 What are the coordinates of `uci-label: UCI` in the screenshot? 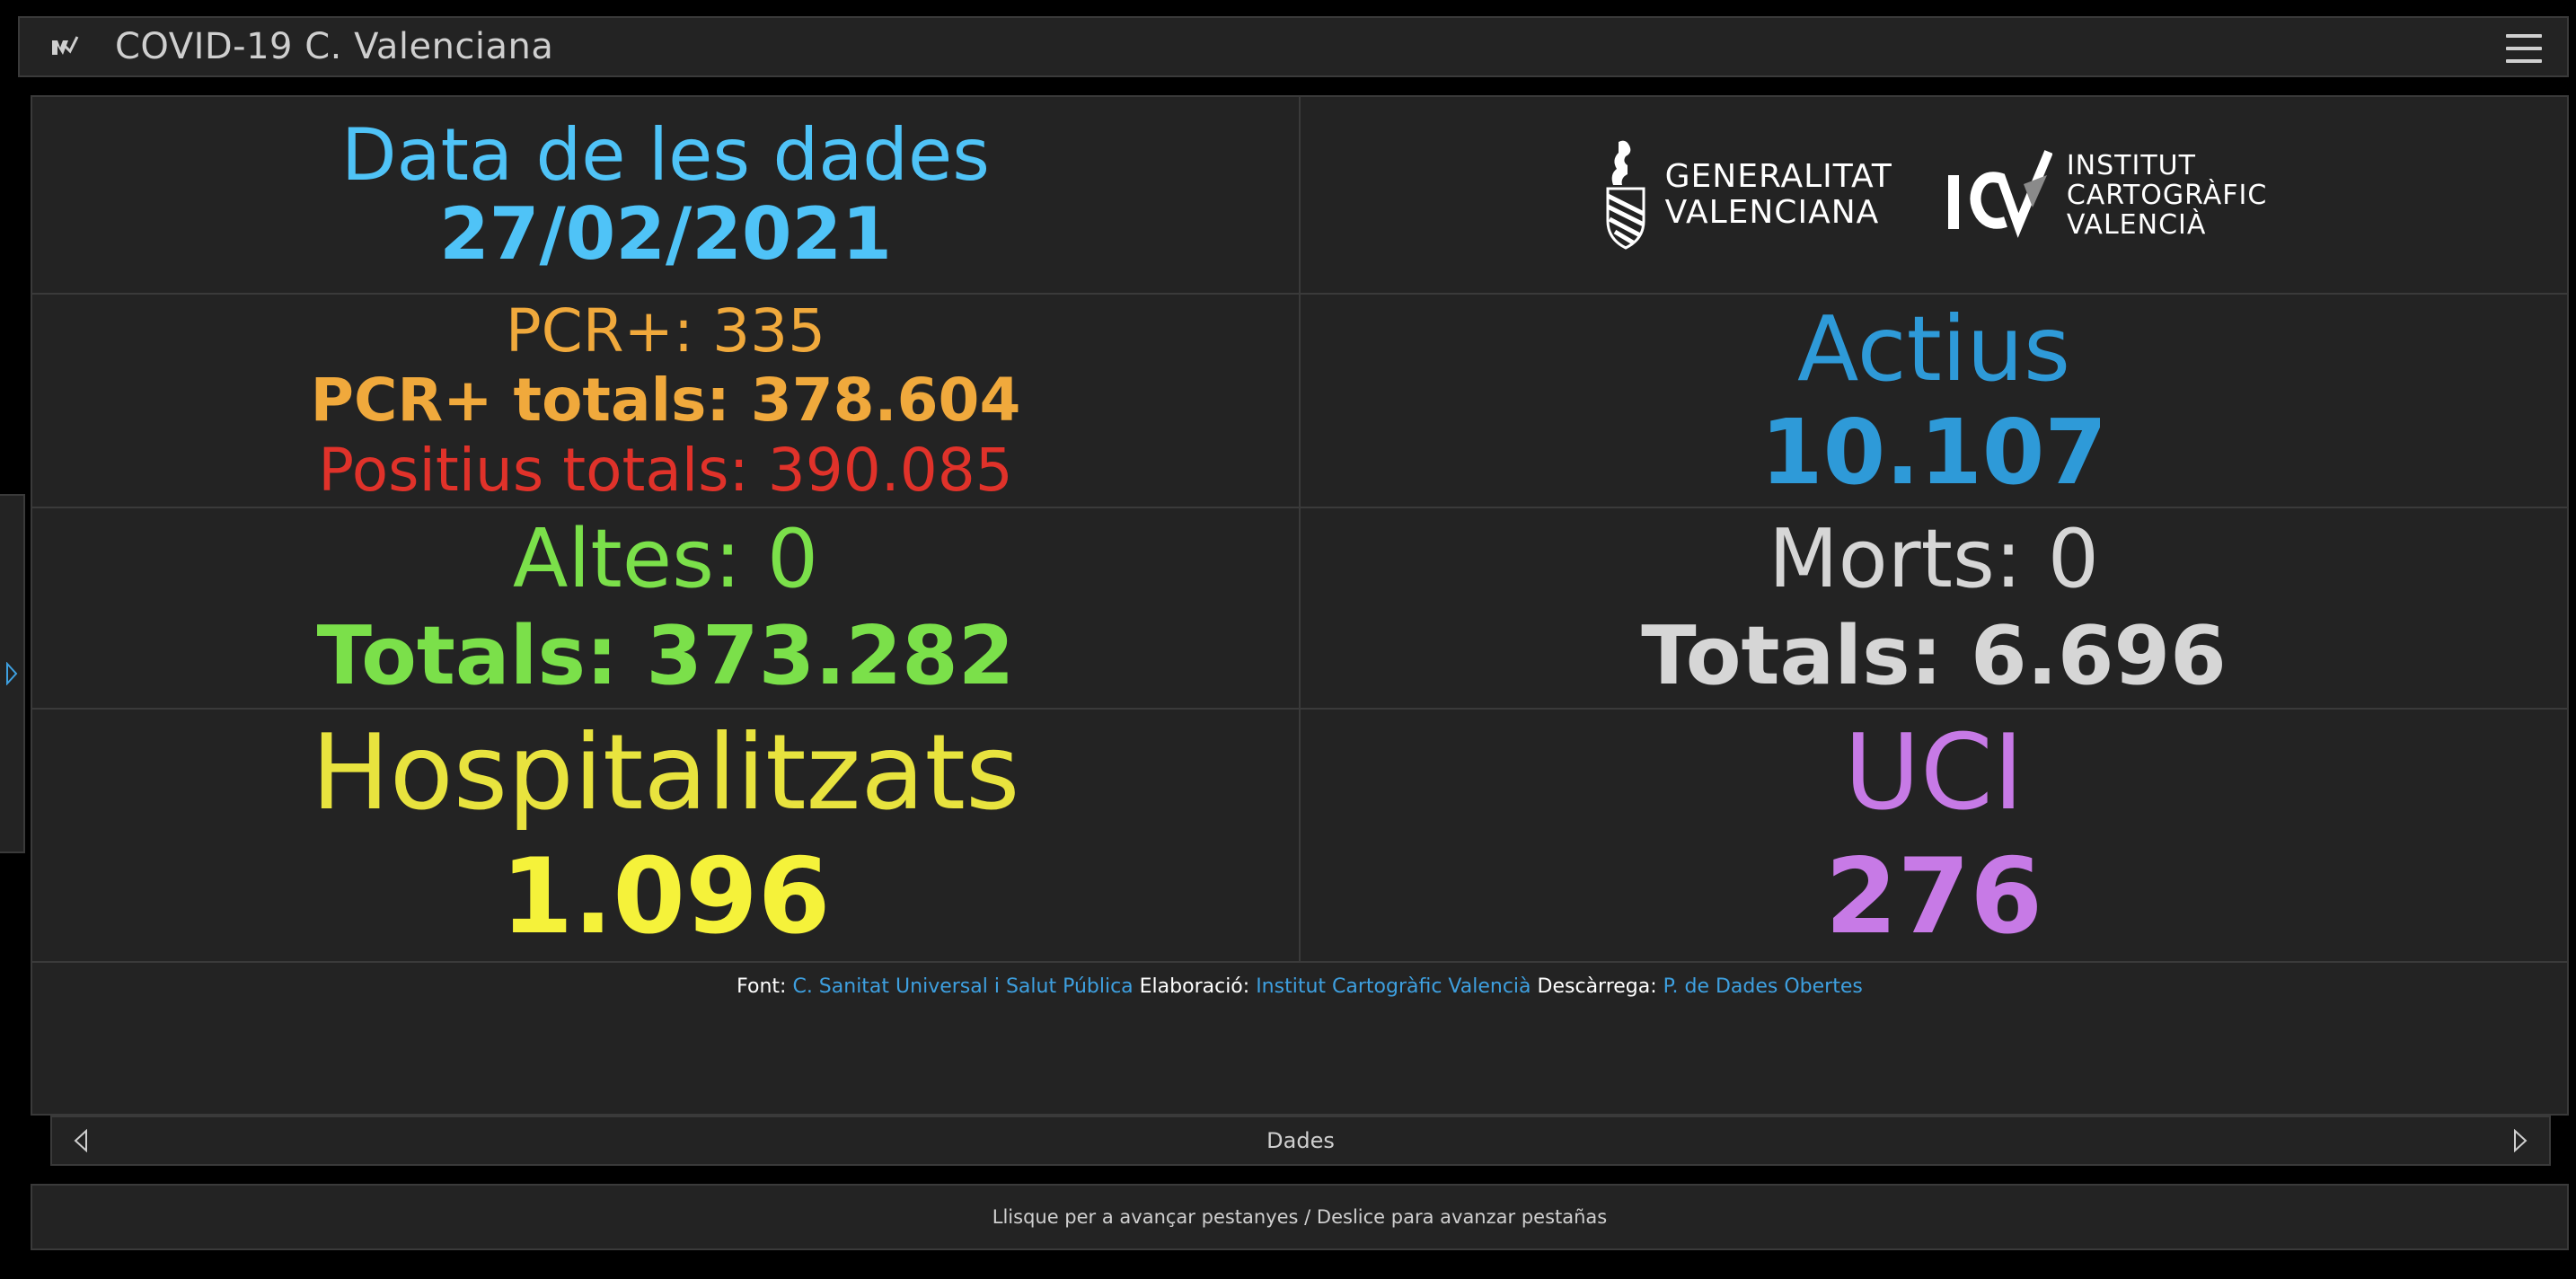 It's located at (1934, 773).